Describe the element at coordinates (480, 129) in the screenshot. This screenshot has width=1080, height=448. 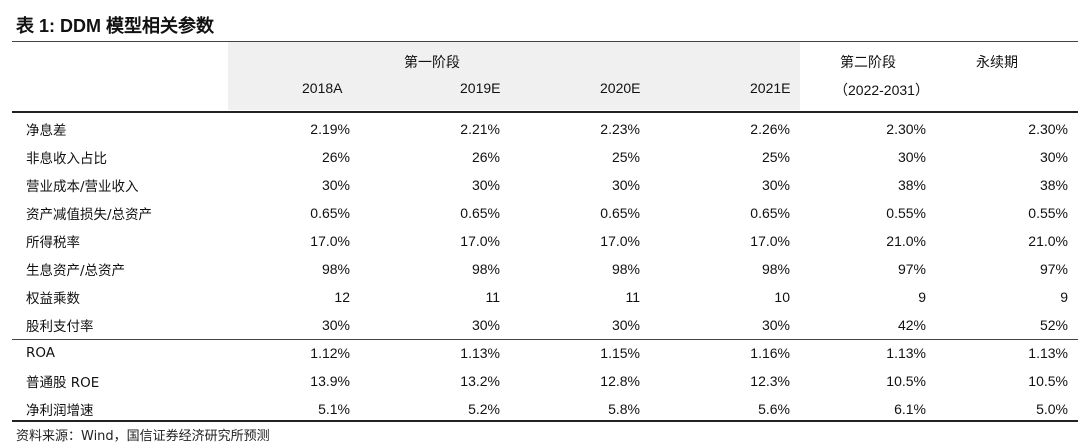
I see `table-cell: 2.21%` at that location.